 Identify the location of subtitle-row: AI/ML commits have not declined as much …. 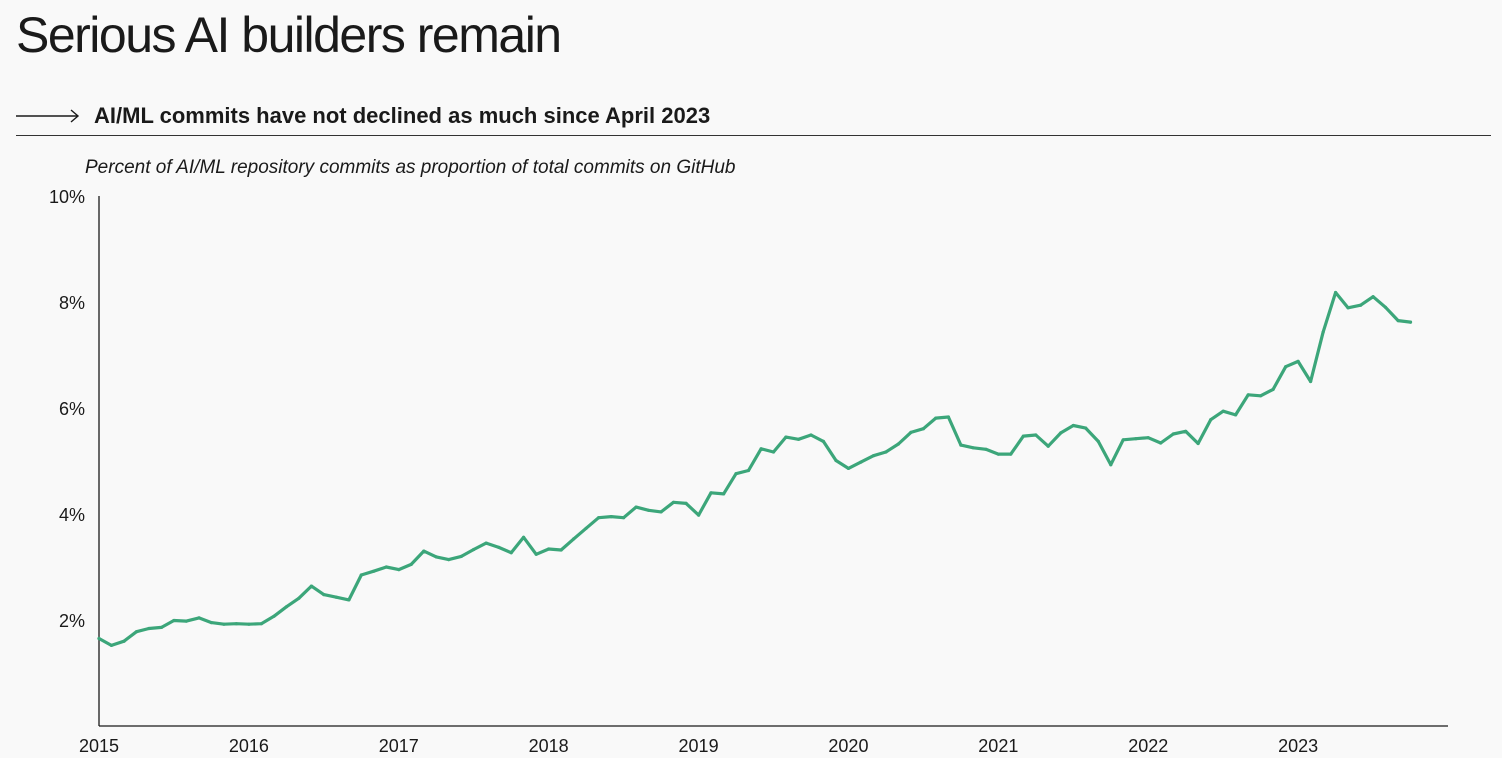
(363, 116).